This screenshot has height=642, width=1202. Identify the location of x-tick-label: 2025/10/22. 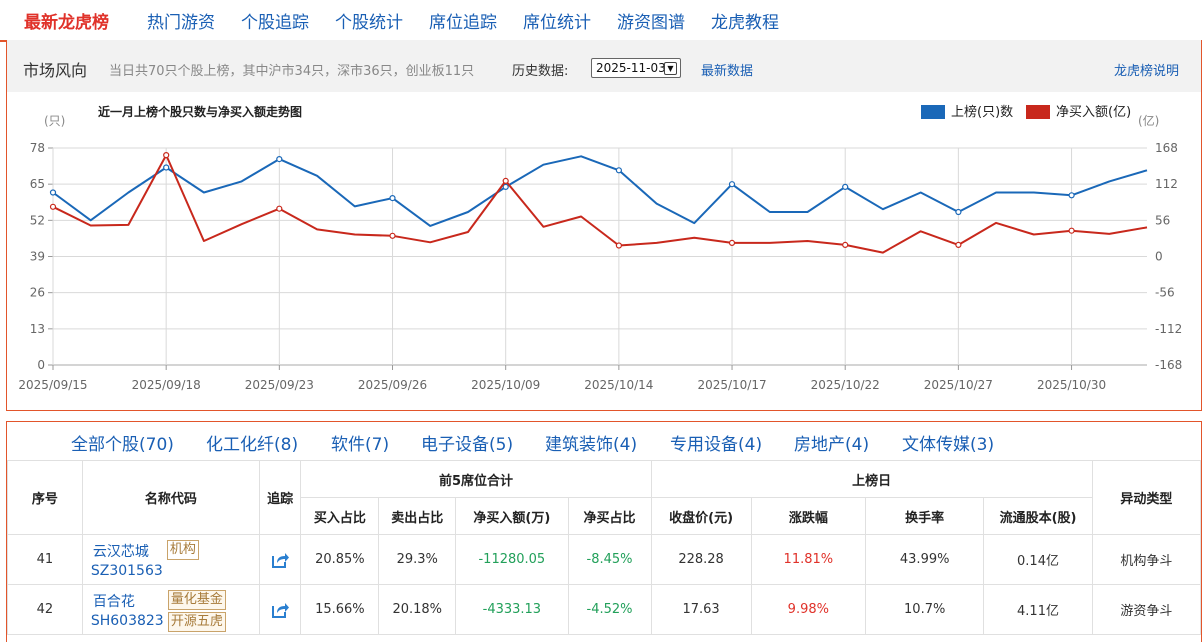
(845, 385).